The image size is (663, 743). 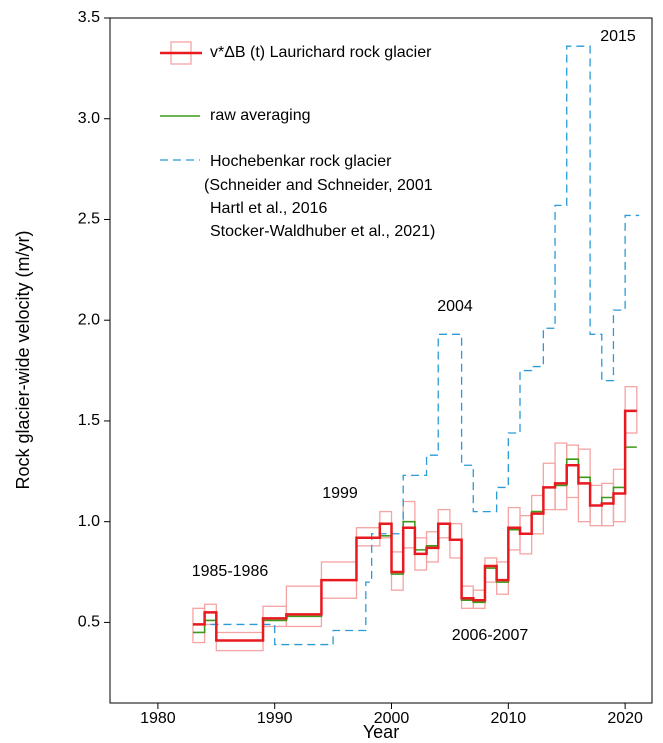 I want to click on annotation: 2015, so click(x=618, y=36).